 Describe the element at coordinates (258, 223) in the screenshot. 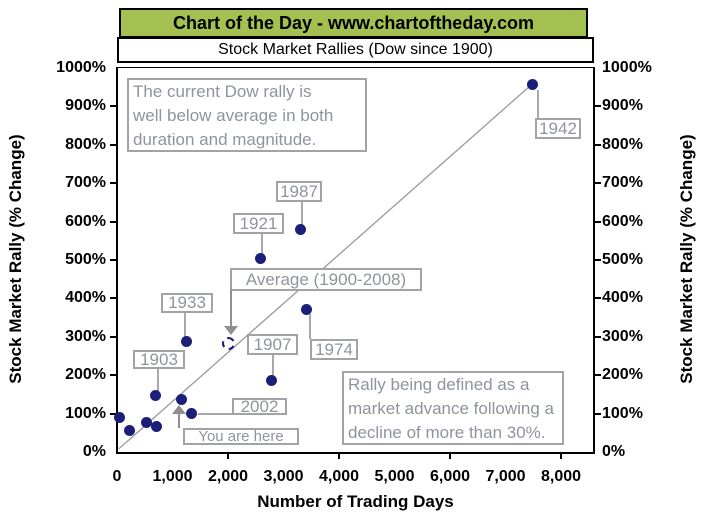

I see `callout-1921: 1921` at that location.